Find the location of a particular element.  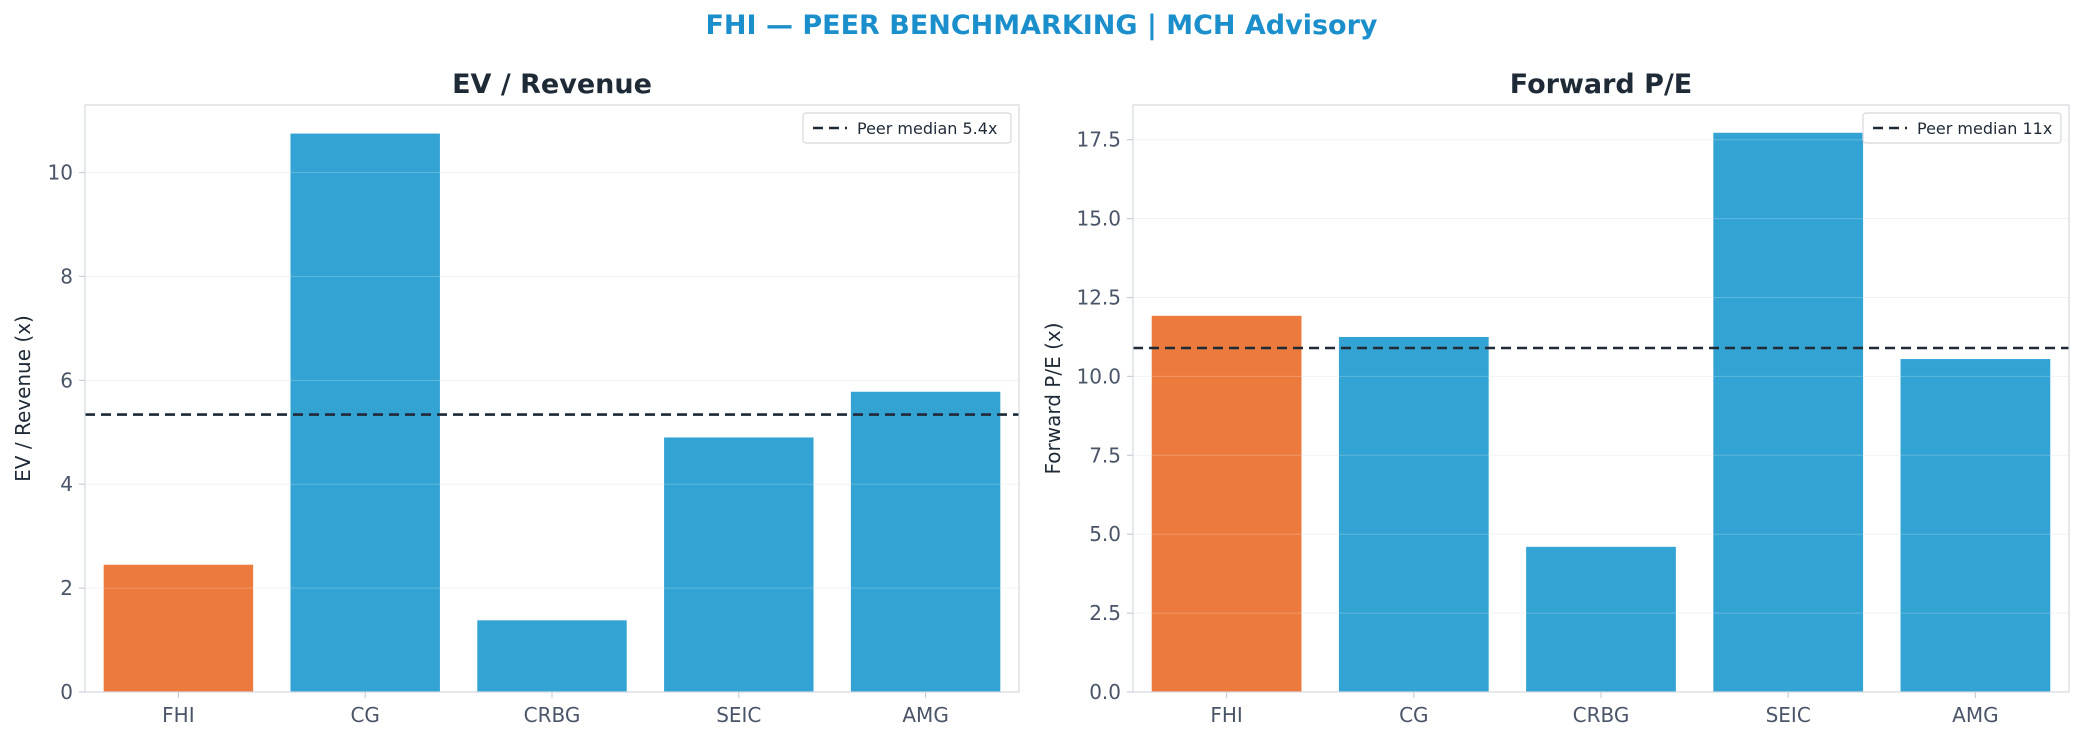

y-axis-label: EV / Revenue (x) is located at coordinates (23, 398).